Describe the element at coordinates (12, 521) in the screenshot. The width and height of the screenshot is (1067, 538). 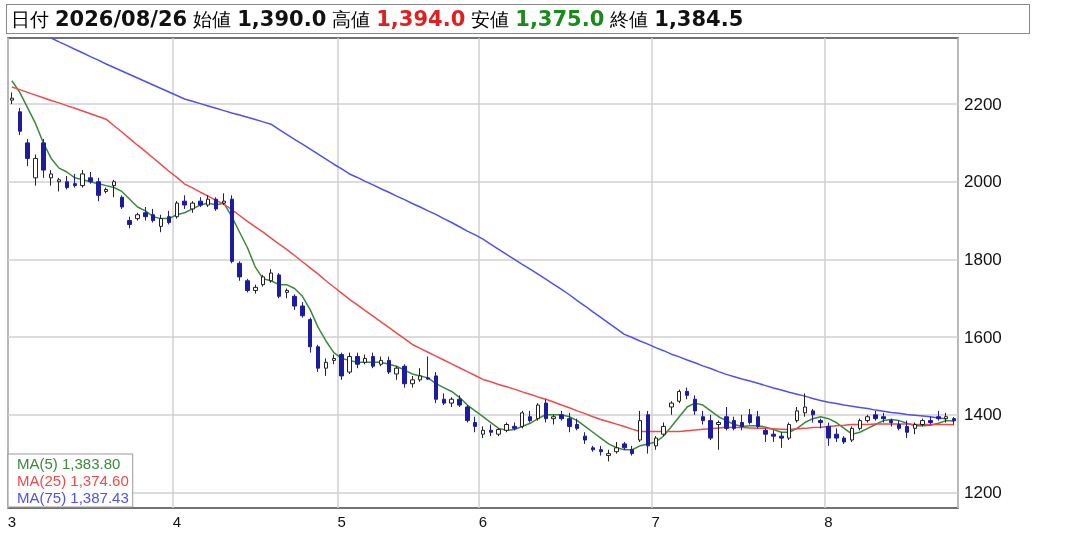
I see `x-tick-label: 3` at that location.